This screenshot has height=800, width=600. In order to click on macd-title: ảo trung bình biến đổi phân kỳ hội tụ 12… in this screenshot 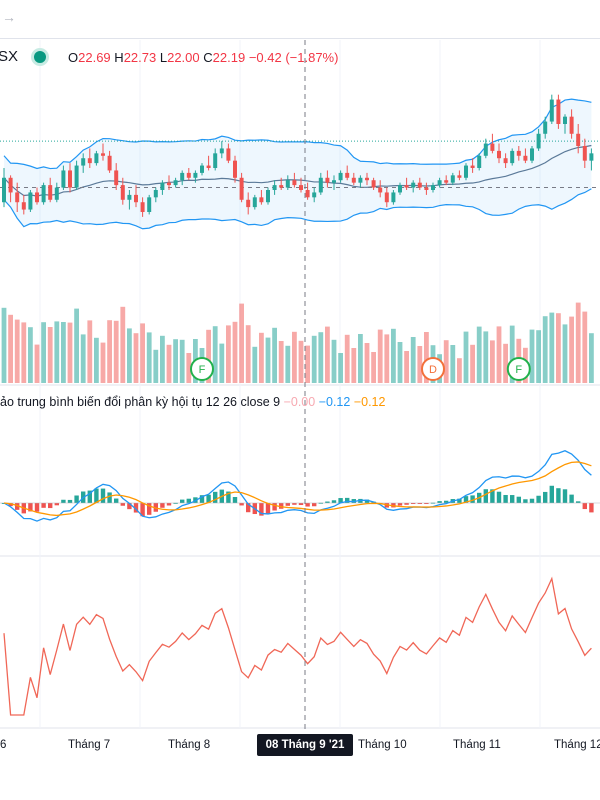, I will do `click(140, 402)`.